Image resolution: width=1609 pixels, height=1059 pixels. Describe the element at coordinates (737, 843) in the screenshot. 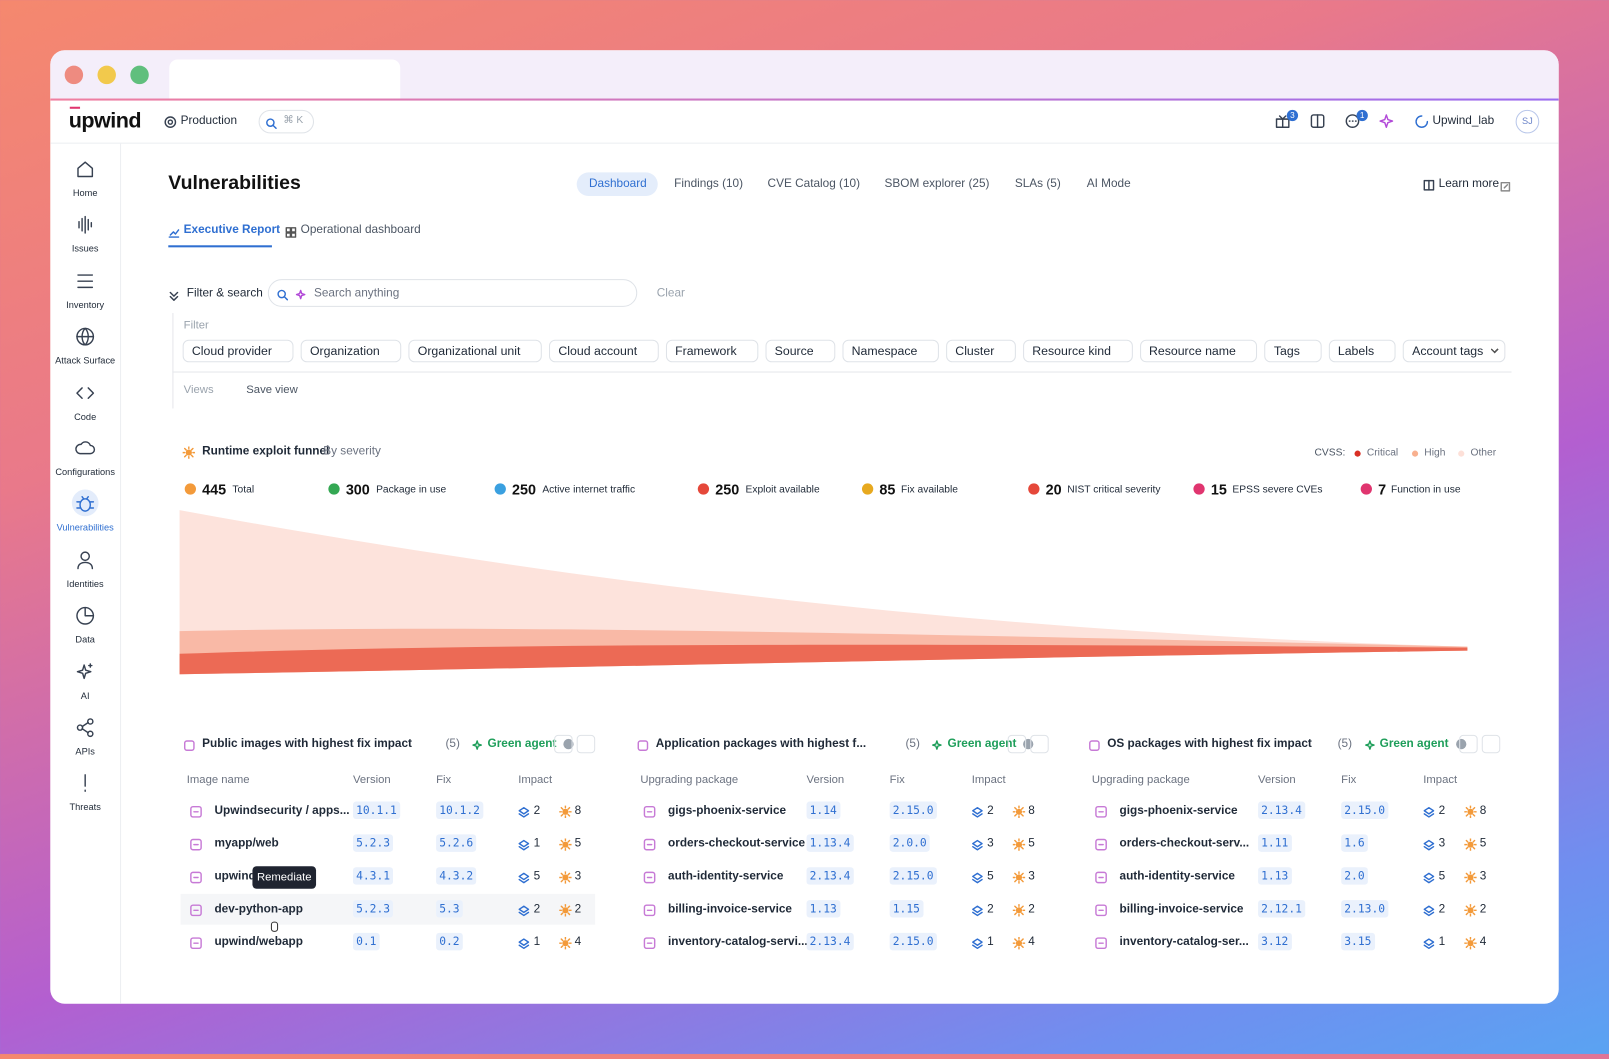

I see `row-name: orders-checkout-service` at that location.